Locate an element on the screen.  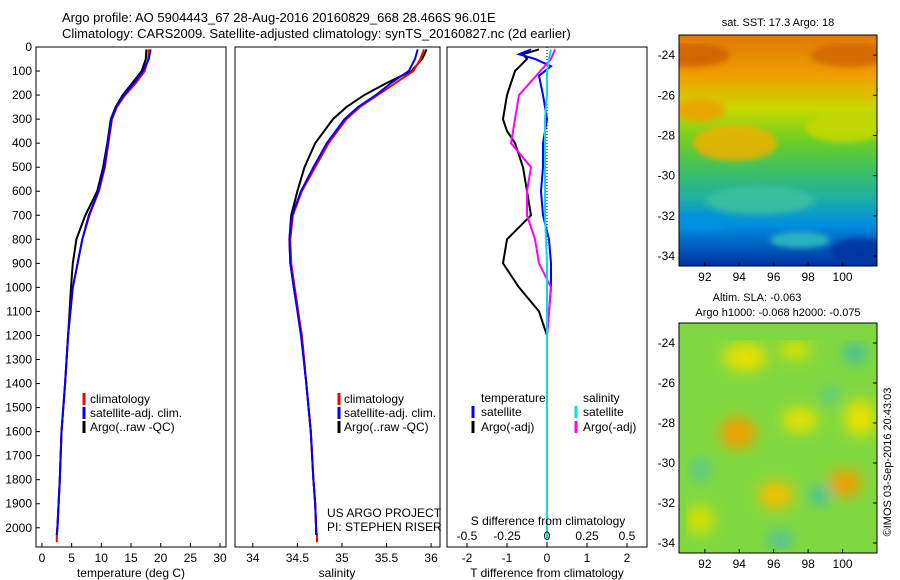
legend-salinity-heading: salinity is located at coordinates (601, 398).